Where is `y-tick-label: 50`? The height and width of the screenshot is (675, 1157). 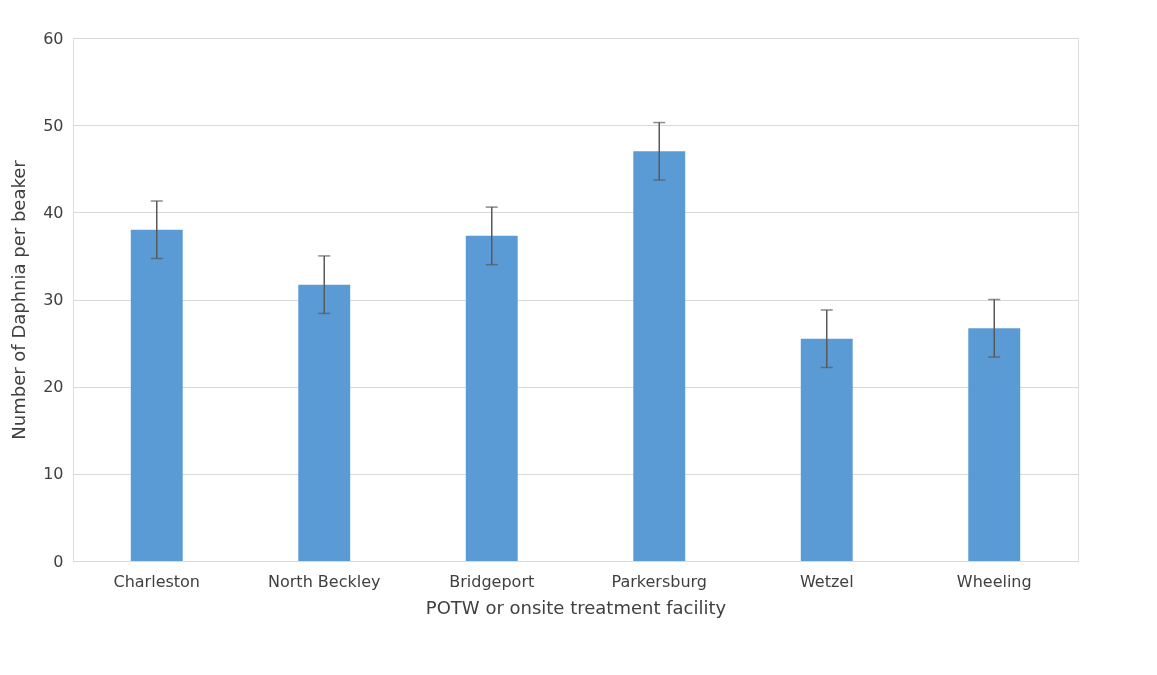
y-tick-label: 50 is located at coordinates (53, 125).